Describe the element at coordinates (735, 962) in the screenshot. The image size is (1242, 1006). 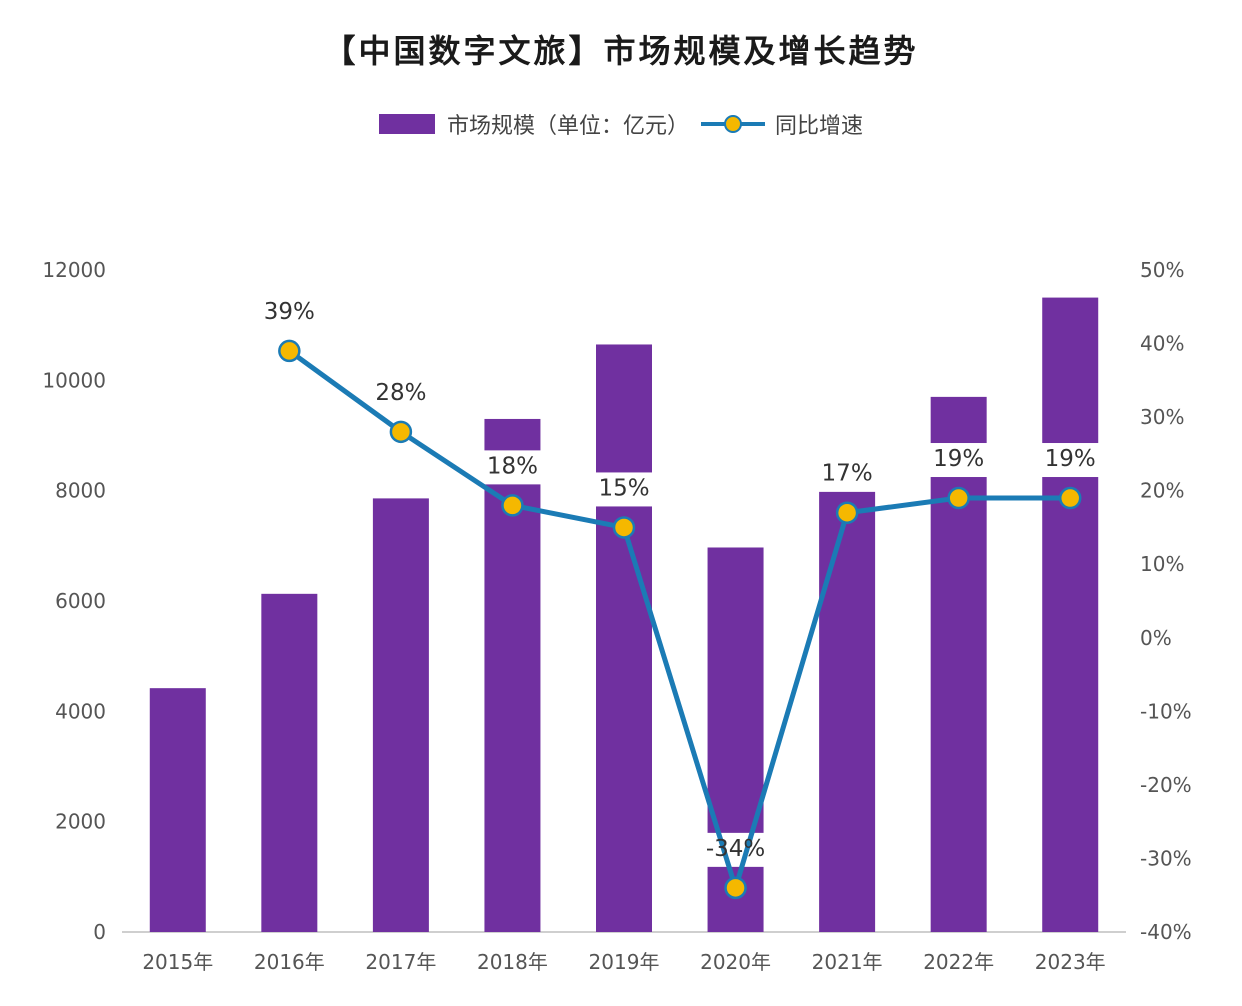
I see `x-tick-label: 2020年` at that location.